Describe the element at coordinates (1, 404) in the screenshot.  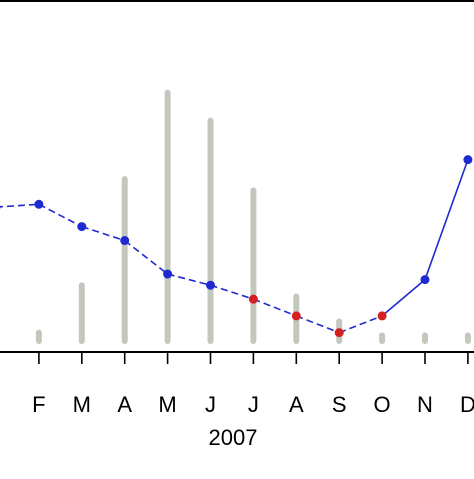
I see `tick-label-0: J` at that location.